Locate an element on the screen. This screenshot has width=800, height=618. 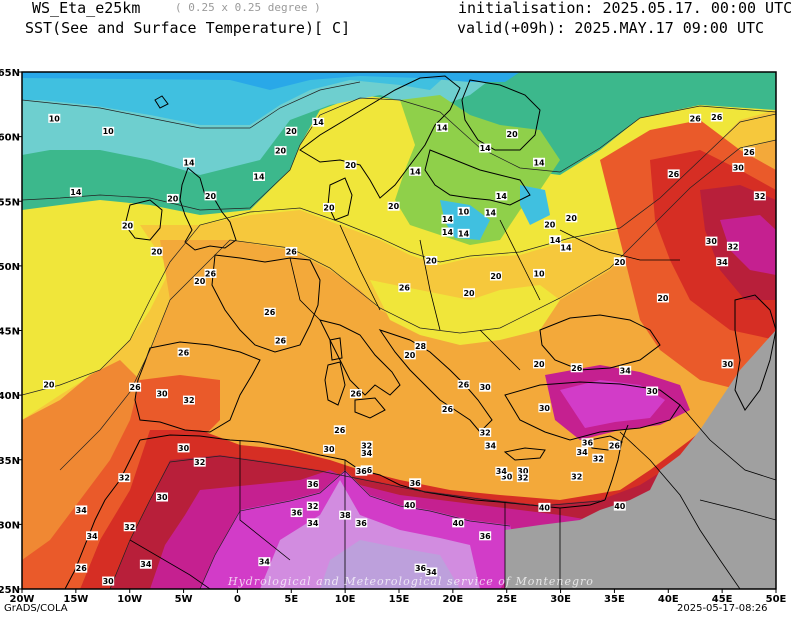
x-tick-label: 20E is located at coordinates (452, 599).